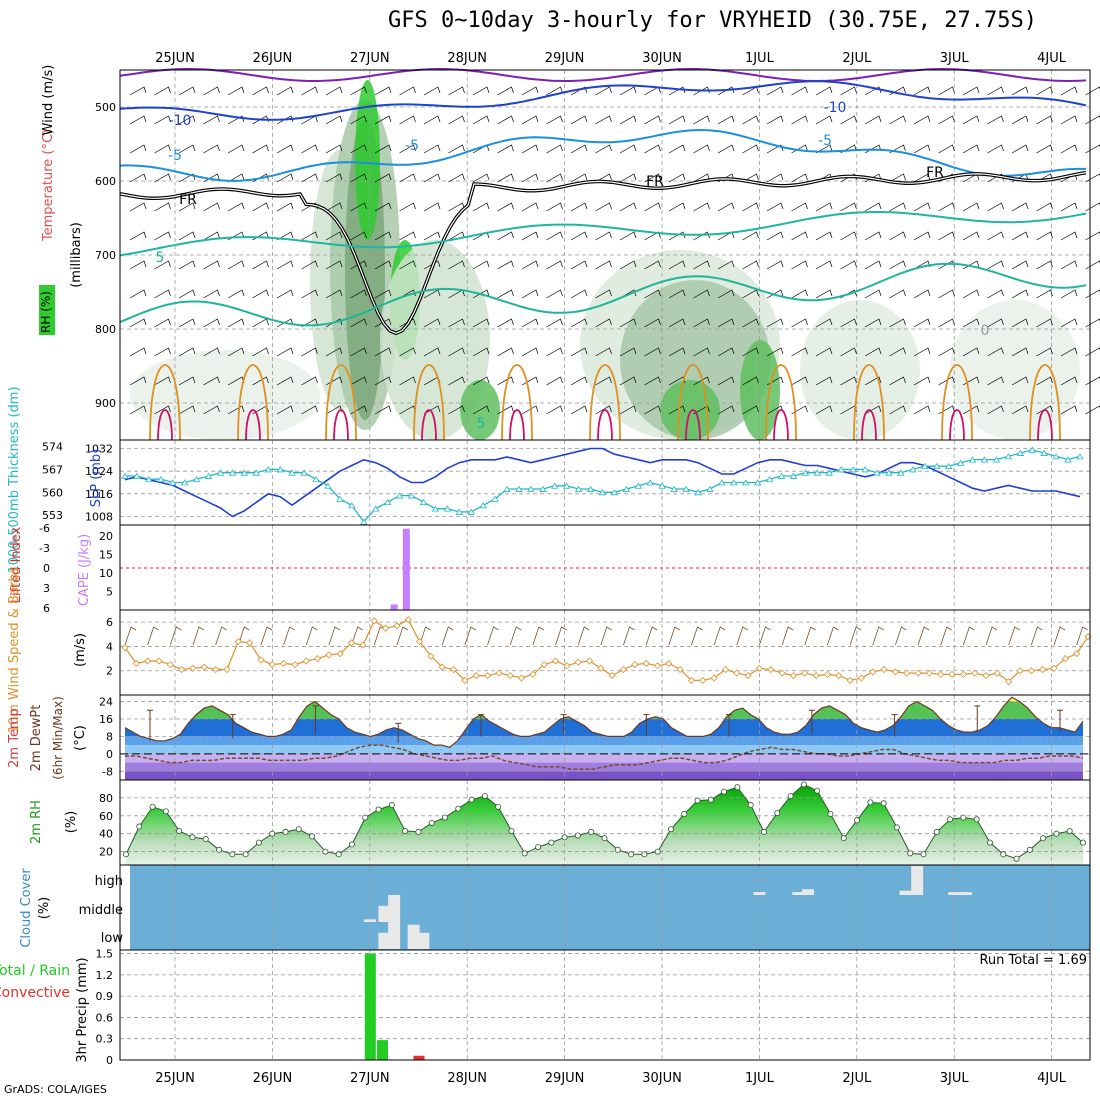 The height and width of the screenshot is (1100, 1100). Describe the element at coordinates (52, 515) in the screenshot. I see `tick-label-thickness: 553` at that location.